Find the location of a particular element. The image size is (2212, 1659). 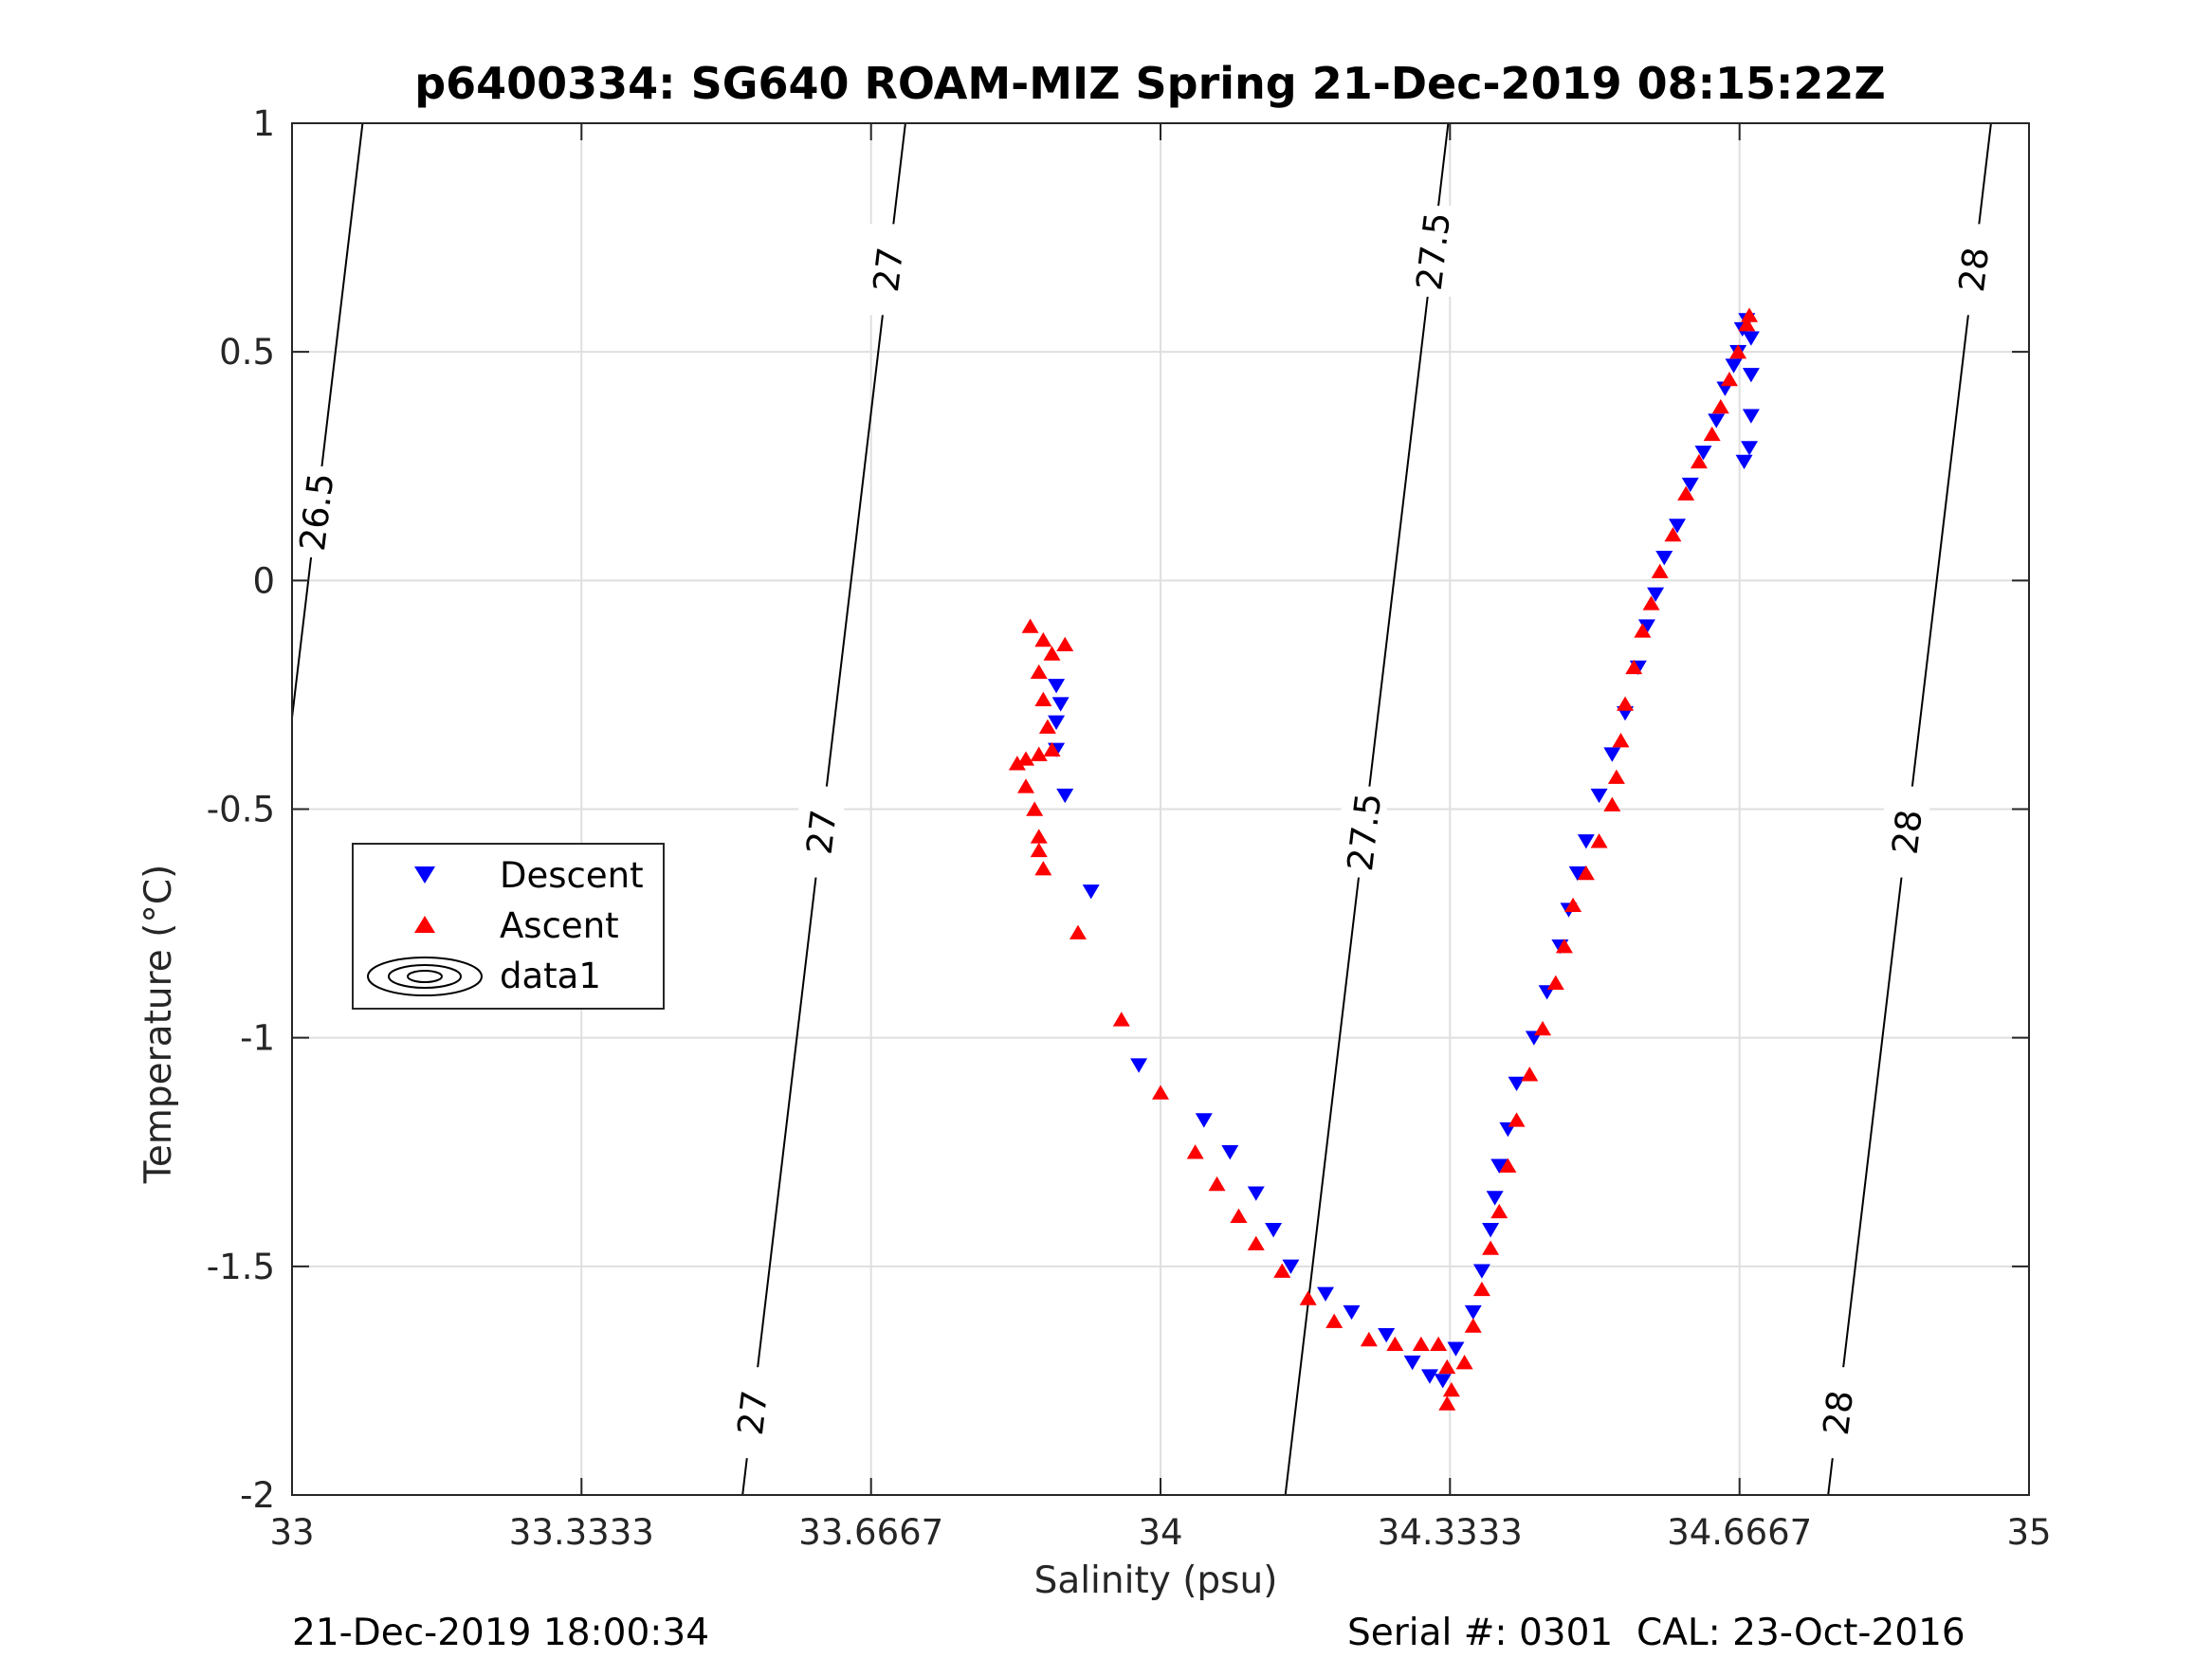

legend-marker-contour is located at coordinates (425, 976).